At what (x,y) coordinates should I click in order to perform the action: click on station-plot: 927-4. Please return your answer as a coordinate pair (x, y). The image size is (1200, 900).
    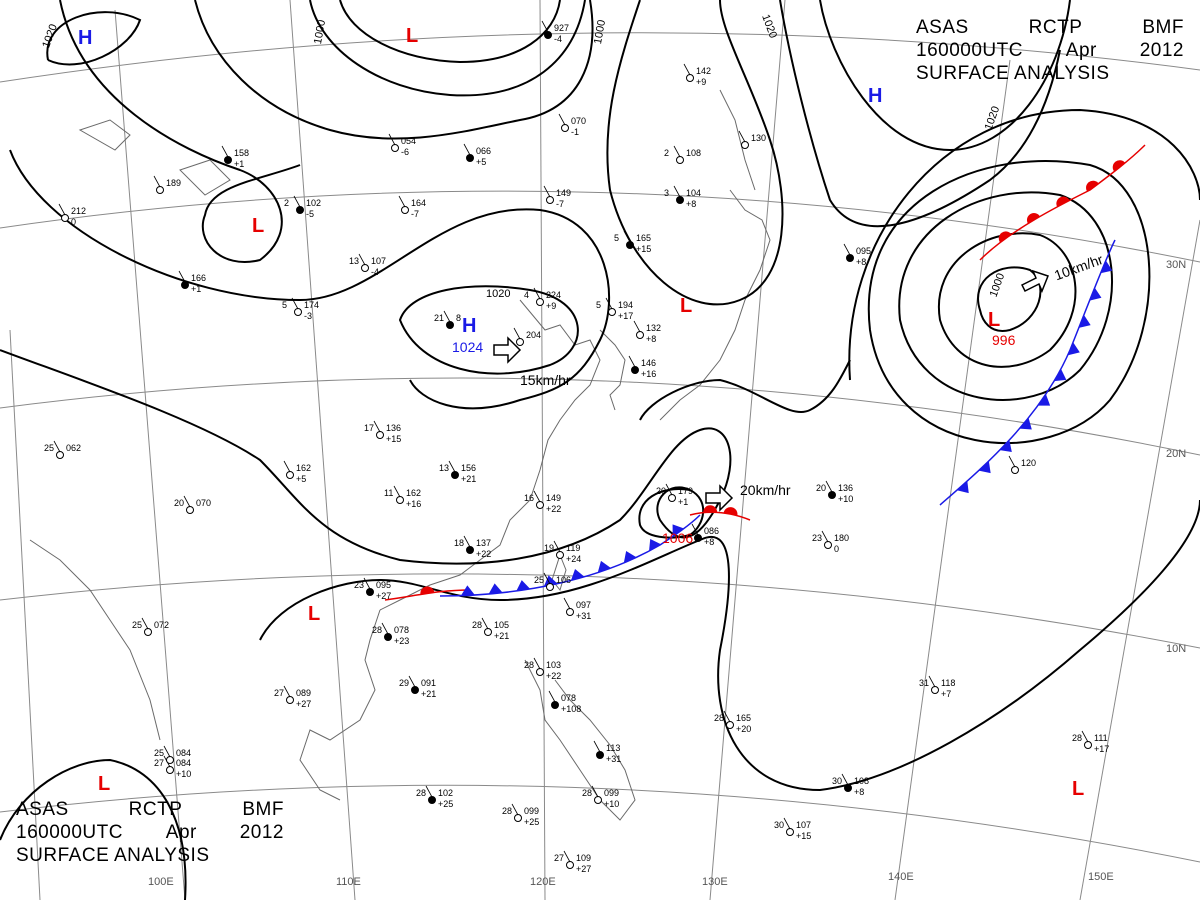
    Looking at the image, I should click on (555, 32).